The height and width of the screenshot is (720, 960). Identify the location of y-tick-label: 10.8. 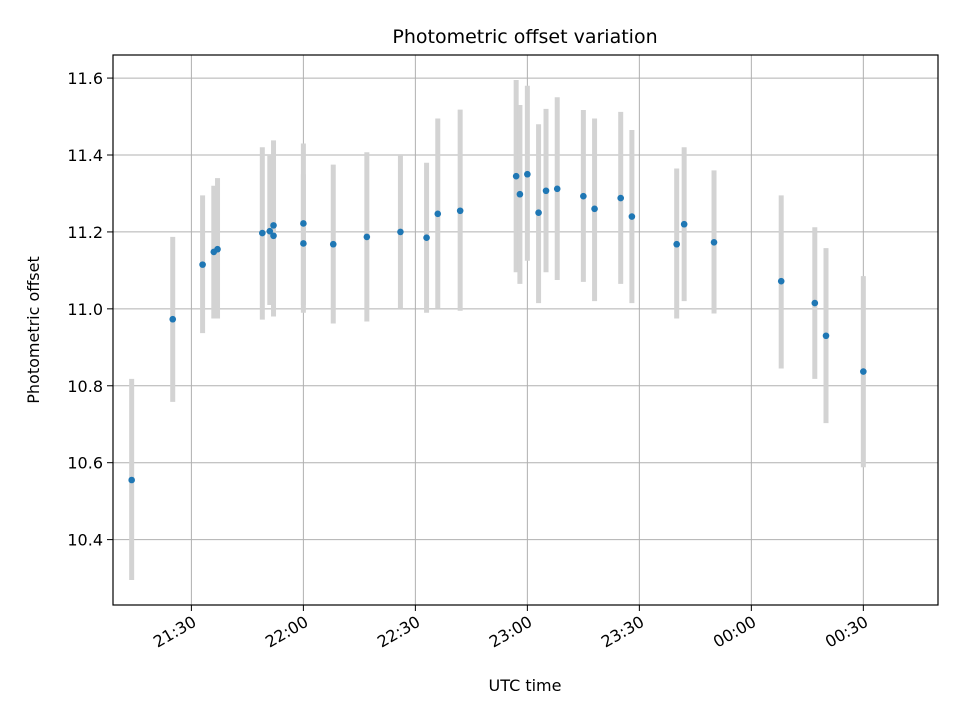
(85, 386).